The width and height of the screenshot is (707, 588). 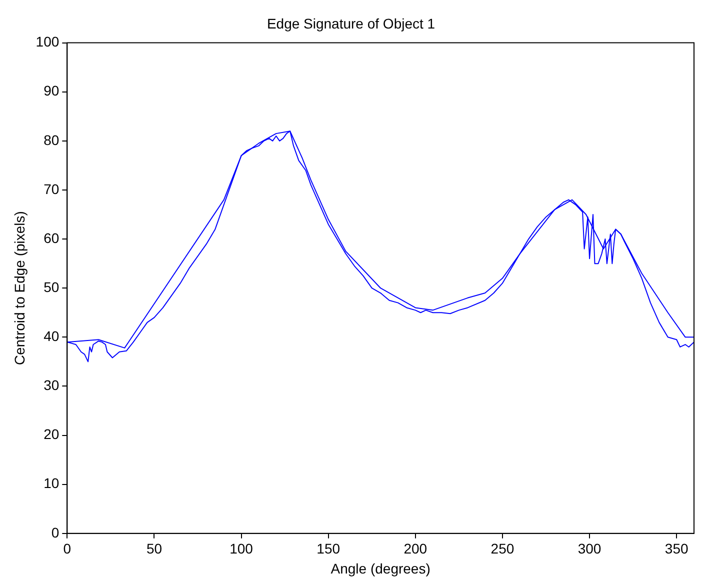 I want to click on y-tick-label: 70, so click(x=52, y=188).